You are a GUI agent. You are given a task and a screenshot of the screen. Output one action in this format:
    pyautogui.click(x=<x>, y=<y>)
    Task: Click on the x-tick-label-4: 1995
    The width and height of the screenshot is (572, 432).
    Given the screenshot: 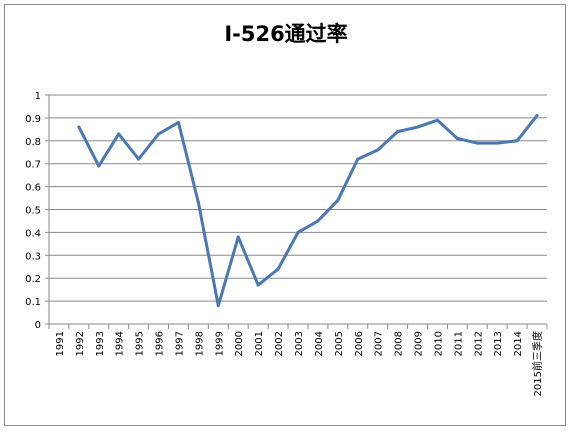 What is the action you would take?
    pyautogui.click(x=140, y=343)
    